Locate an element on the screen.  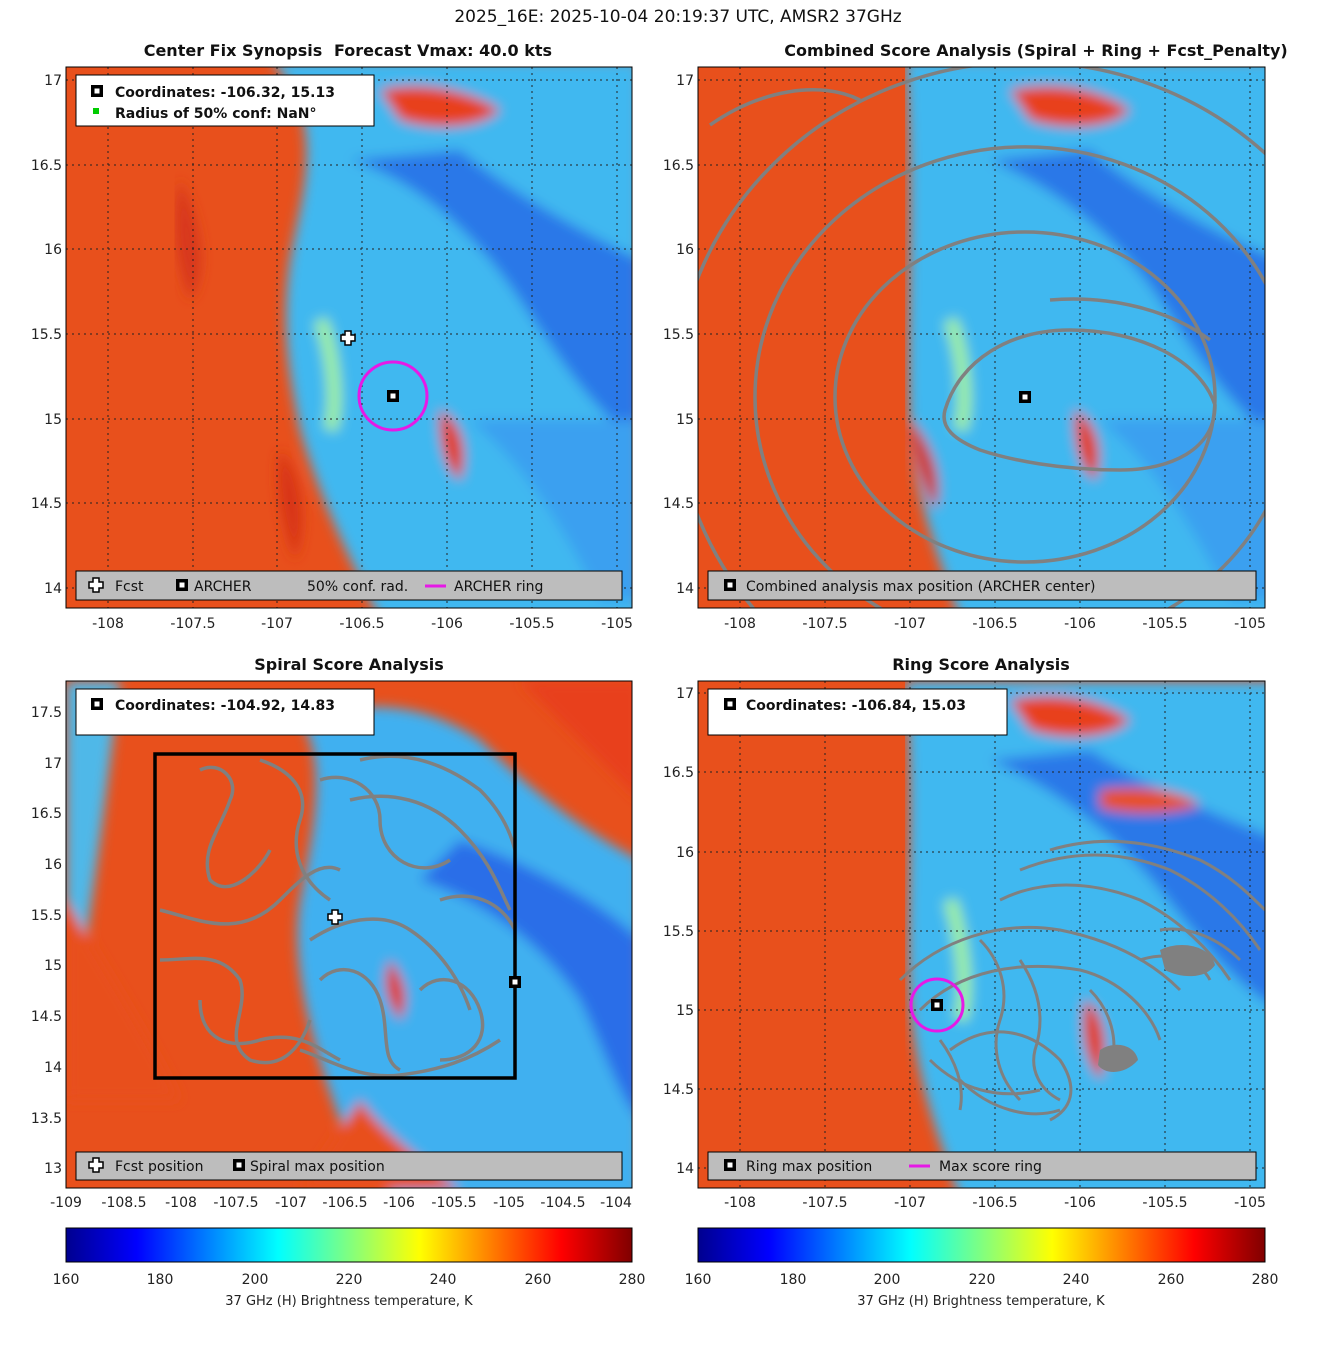
spiral-search-box is located at coordinates (335, 916).